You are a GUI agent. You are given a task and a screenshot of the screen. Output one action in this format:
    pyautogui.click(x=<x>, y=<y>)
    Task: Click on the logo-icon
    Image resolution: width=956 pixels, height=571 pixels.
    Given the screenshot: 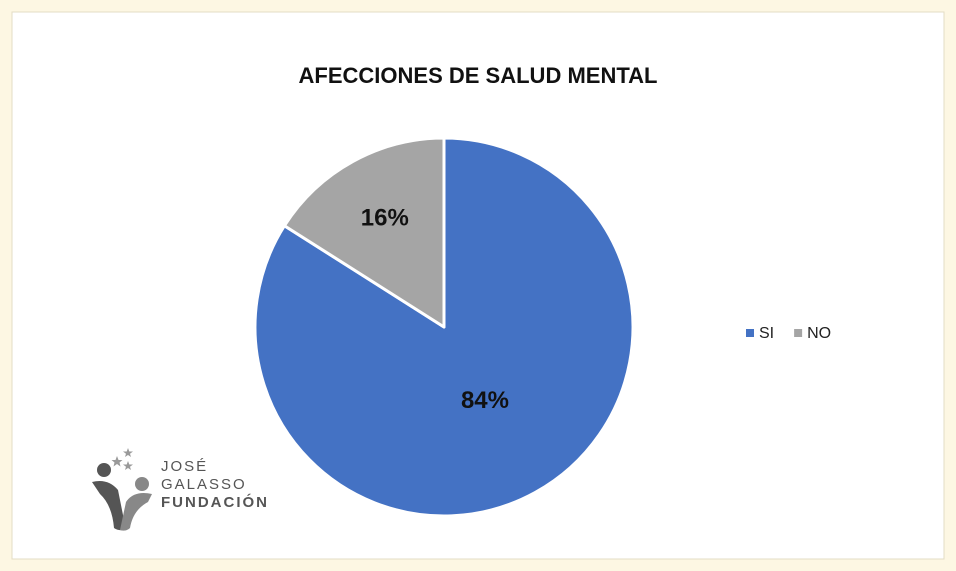 What is the action you would take?
    pyautogui.click(x=122, y=489)
    